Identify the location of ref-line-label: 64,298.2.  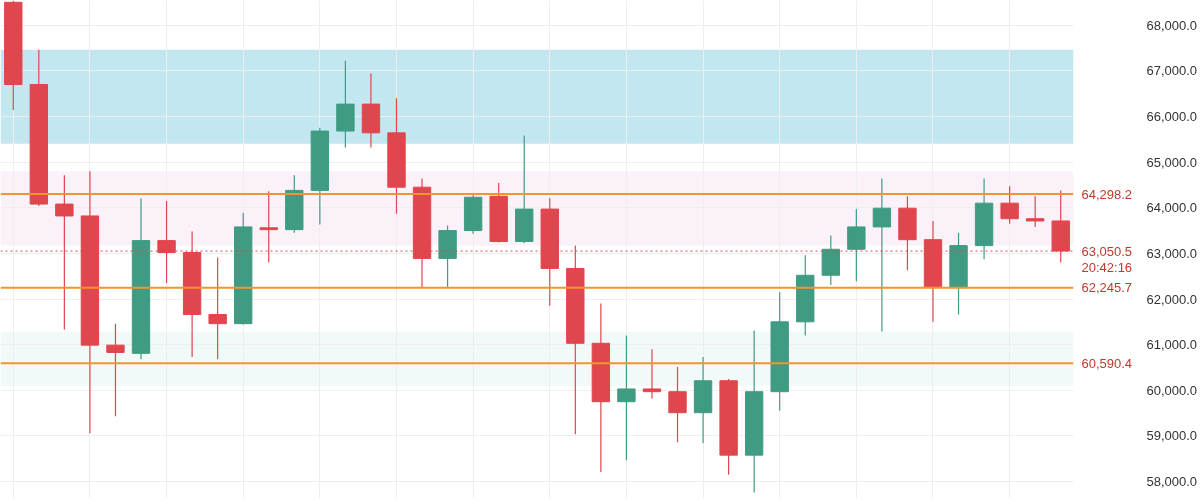
(1107, 194).